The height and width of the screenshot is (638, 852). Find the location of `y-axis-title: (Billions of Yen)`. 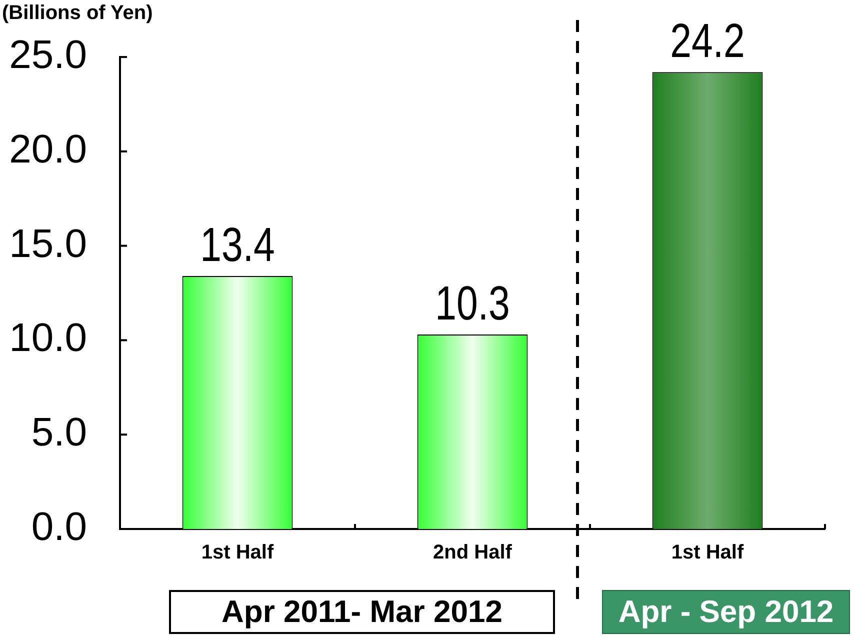

y-axis-title: (Billions of Yen) is located at coordinates (77, 13).